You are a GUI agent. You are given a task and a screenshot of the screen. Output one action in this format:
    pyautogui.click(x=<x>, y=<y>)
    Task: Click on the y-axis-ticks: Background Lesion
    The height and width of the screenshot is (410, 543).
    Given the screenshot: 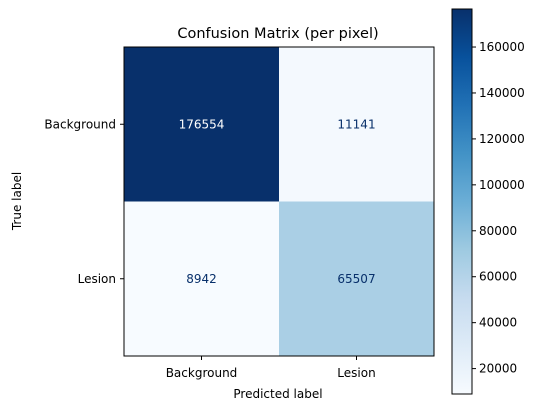 What is the action you would take?
    pyautogui.click(x=84, y=201)
    